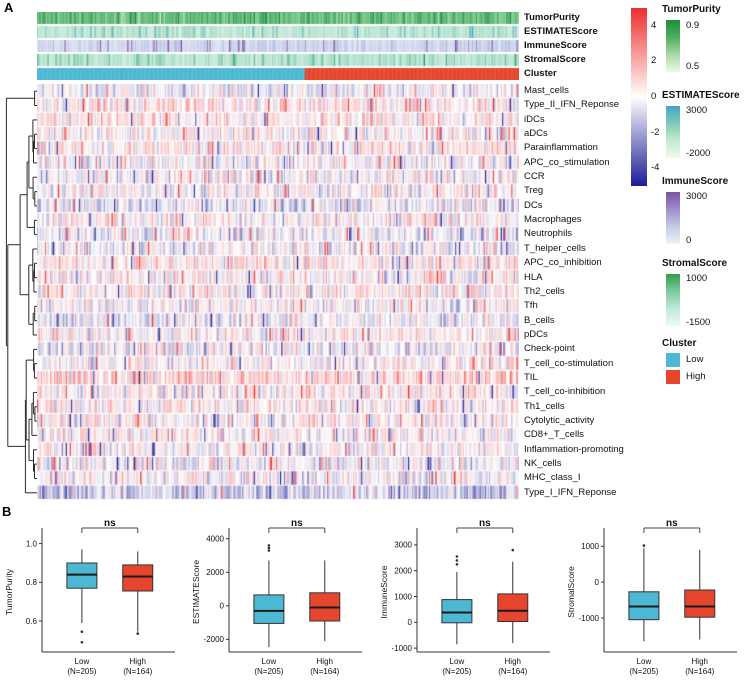 This screenshot has height=684, width=749. Describe the element at coordinates (403, 545) in the screenshot. I see `y-tick-label: 3000` at that location.